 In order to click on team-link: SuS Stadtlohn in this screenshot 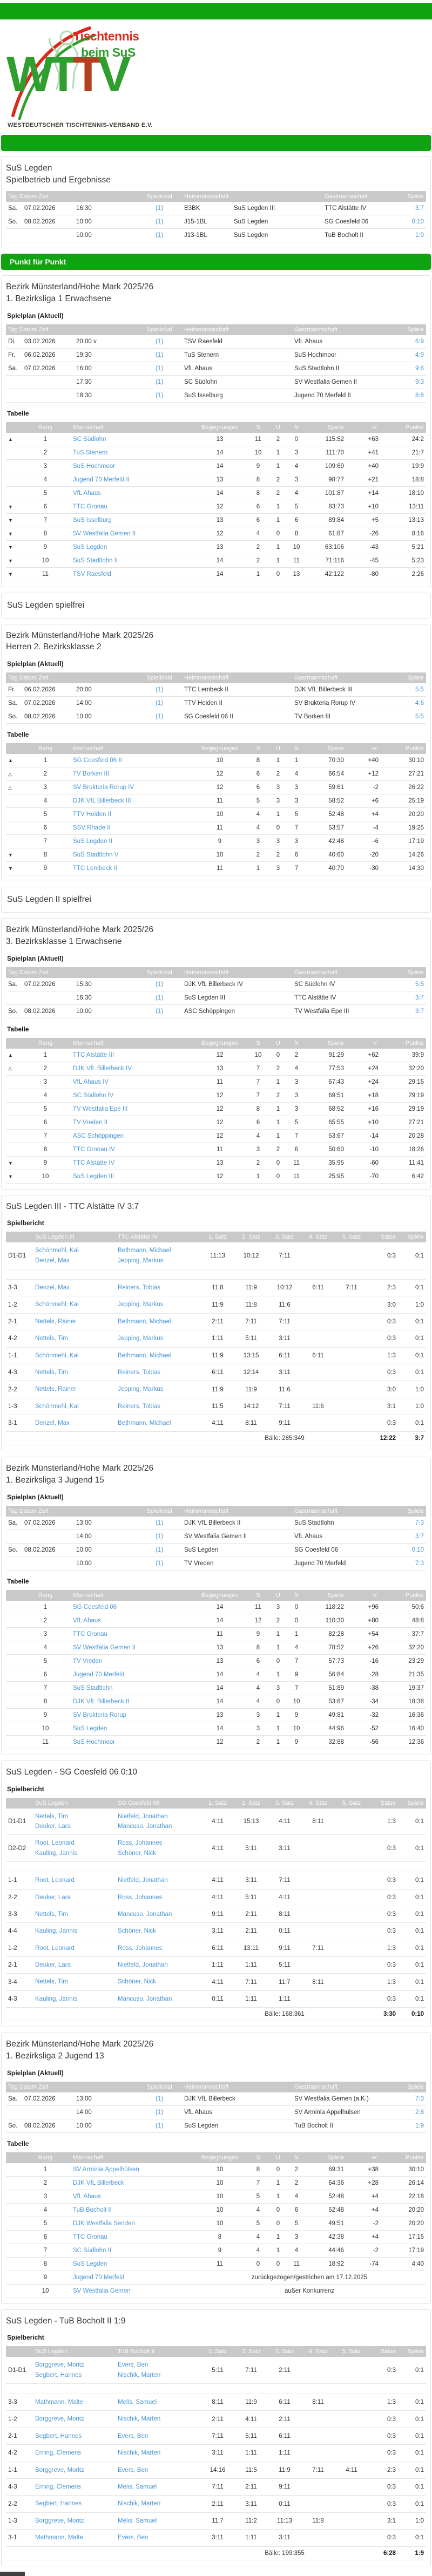, I will do `click(93, 1687)`.